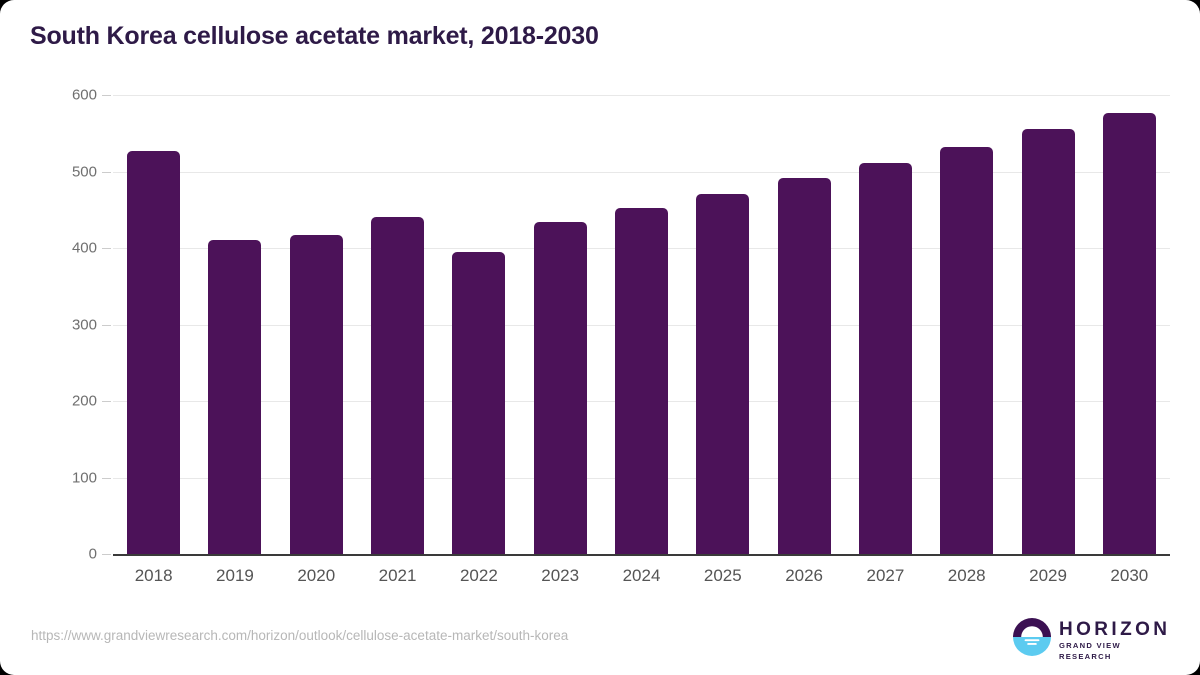 Image resolution: width=1200 pixels, height=675 pixels. Describe the element at coordinates (1048, 575) in the screenshot. I see `x-tick-label-2029: 2029` at that location.